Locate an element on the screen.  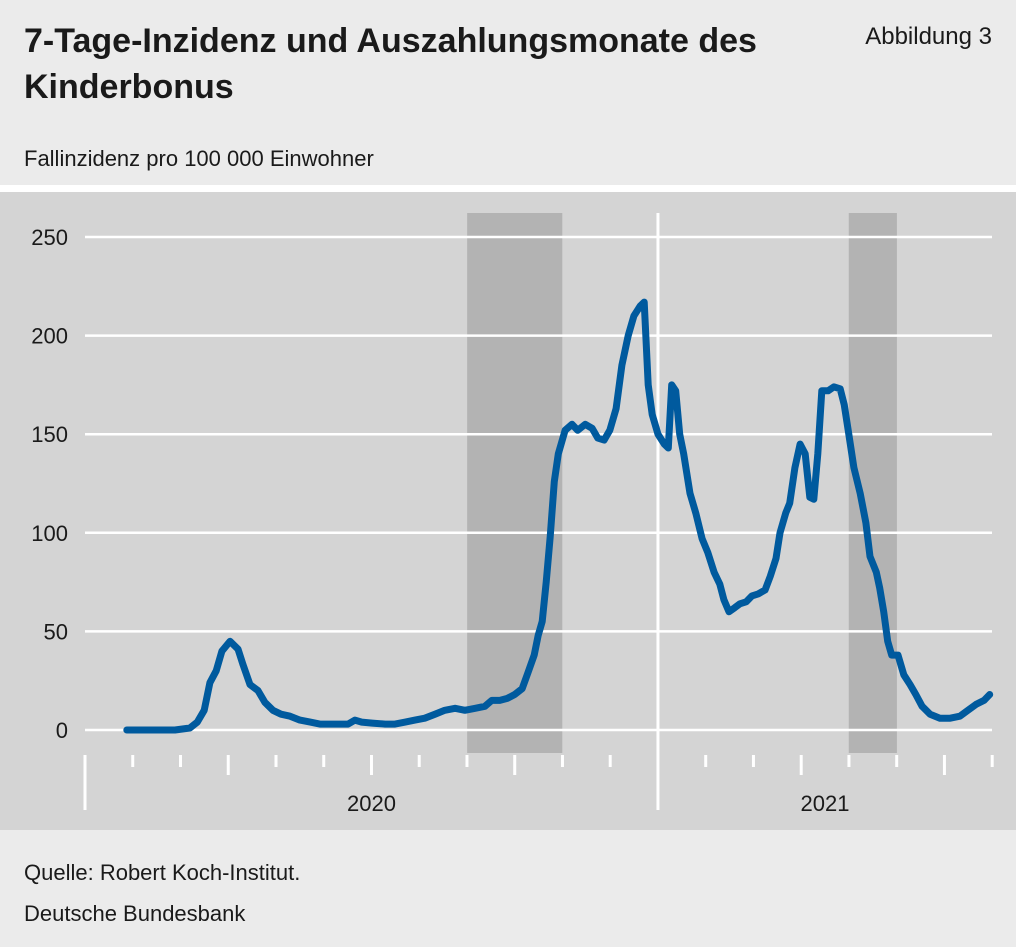
y-tick-label: 200 is located at coordinates (49, 336).